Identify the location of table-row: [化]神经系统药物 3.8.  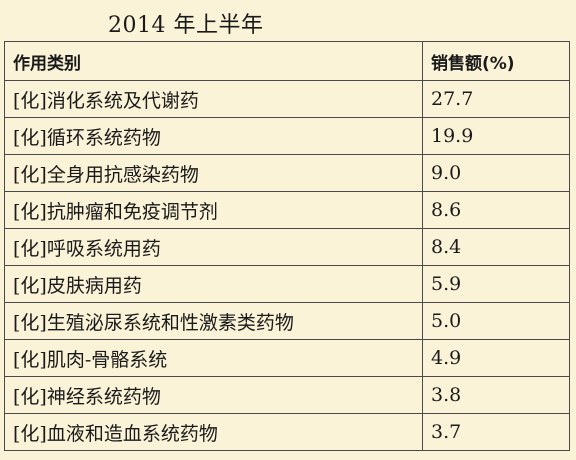
(287, 395).